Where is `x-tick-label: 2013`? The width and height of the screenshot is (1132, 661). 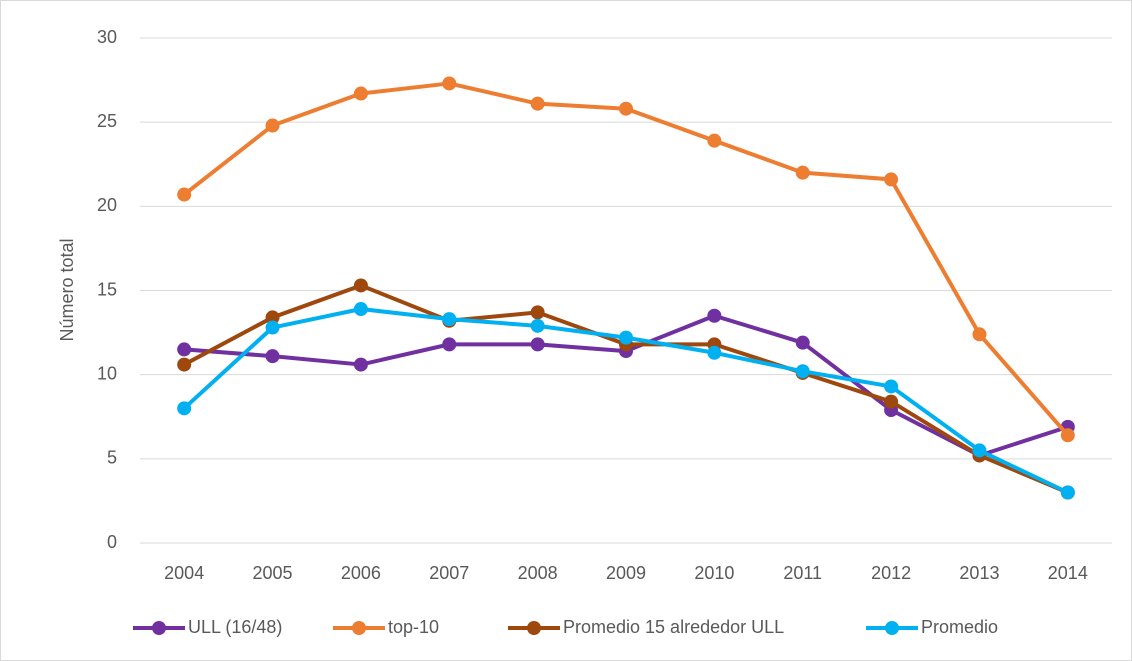
x-tick-label: 2013 is located at coordinates (979, 573).